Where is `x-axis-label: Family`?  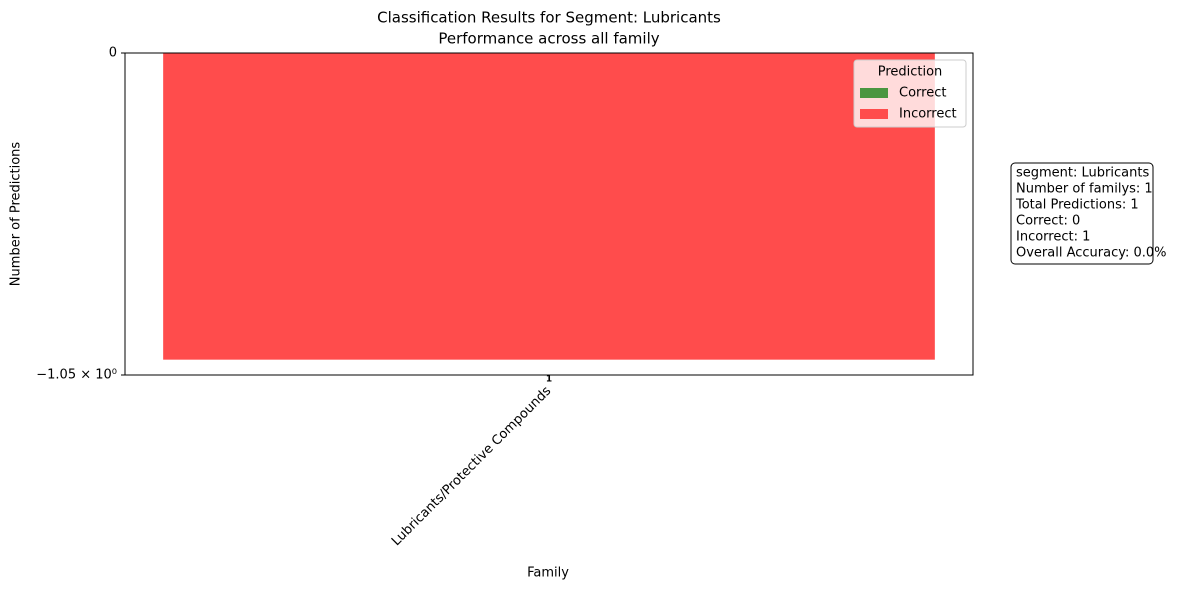
x-axis-label: Family is located at coordinates (548, 573).